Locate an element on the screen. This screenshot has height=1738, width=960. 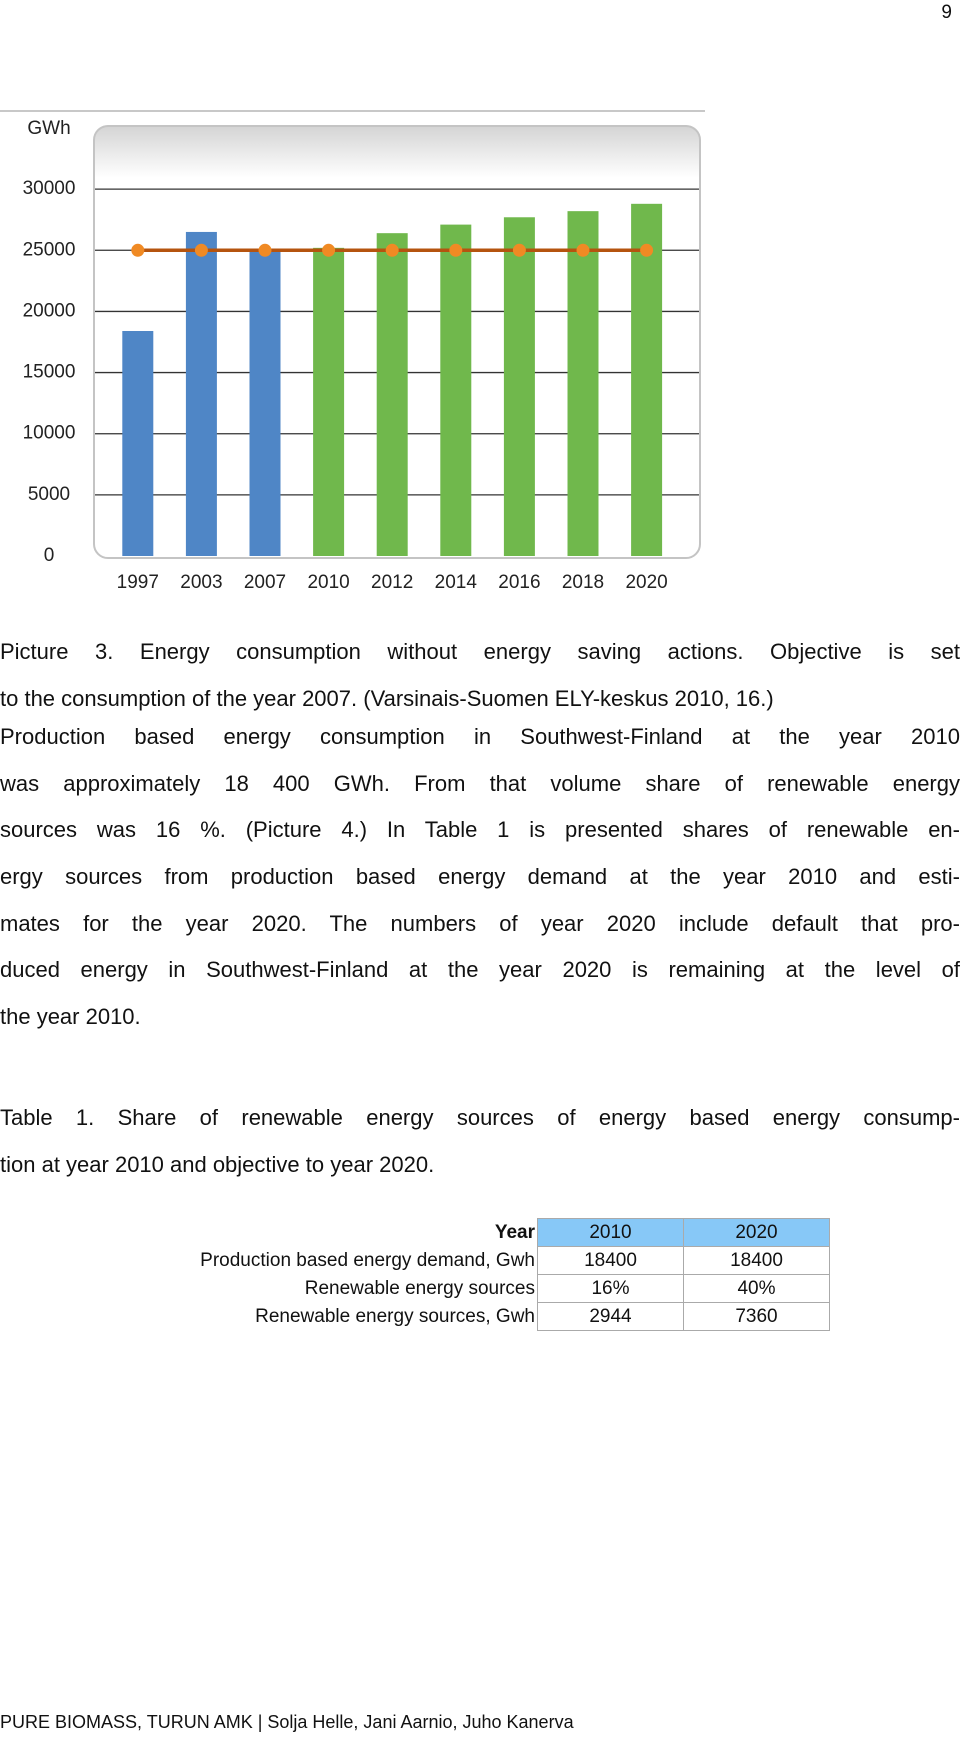
cell: 2944 is located at coordinates (610, 1316).